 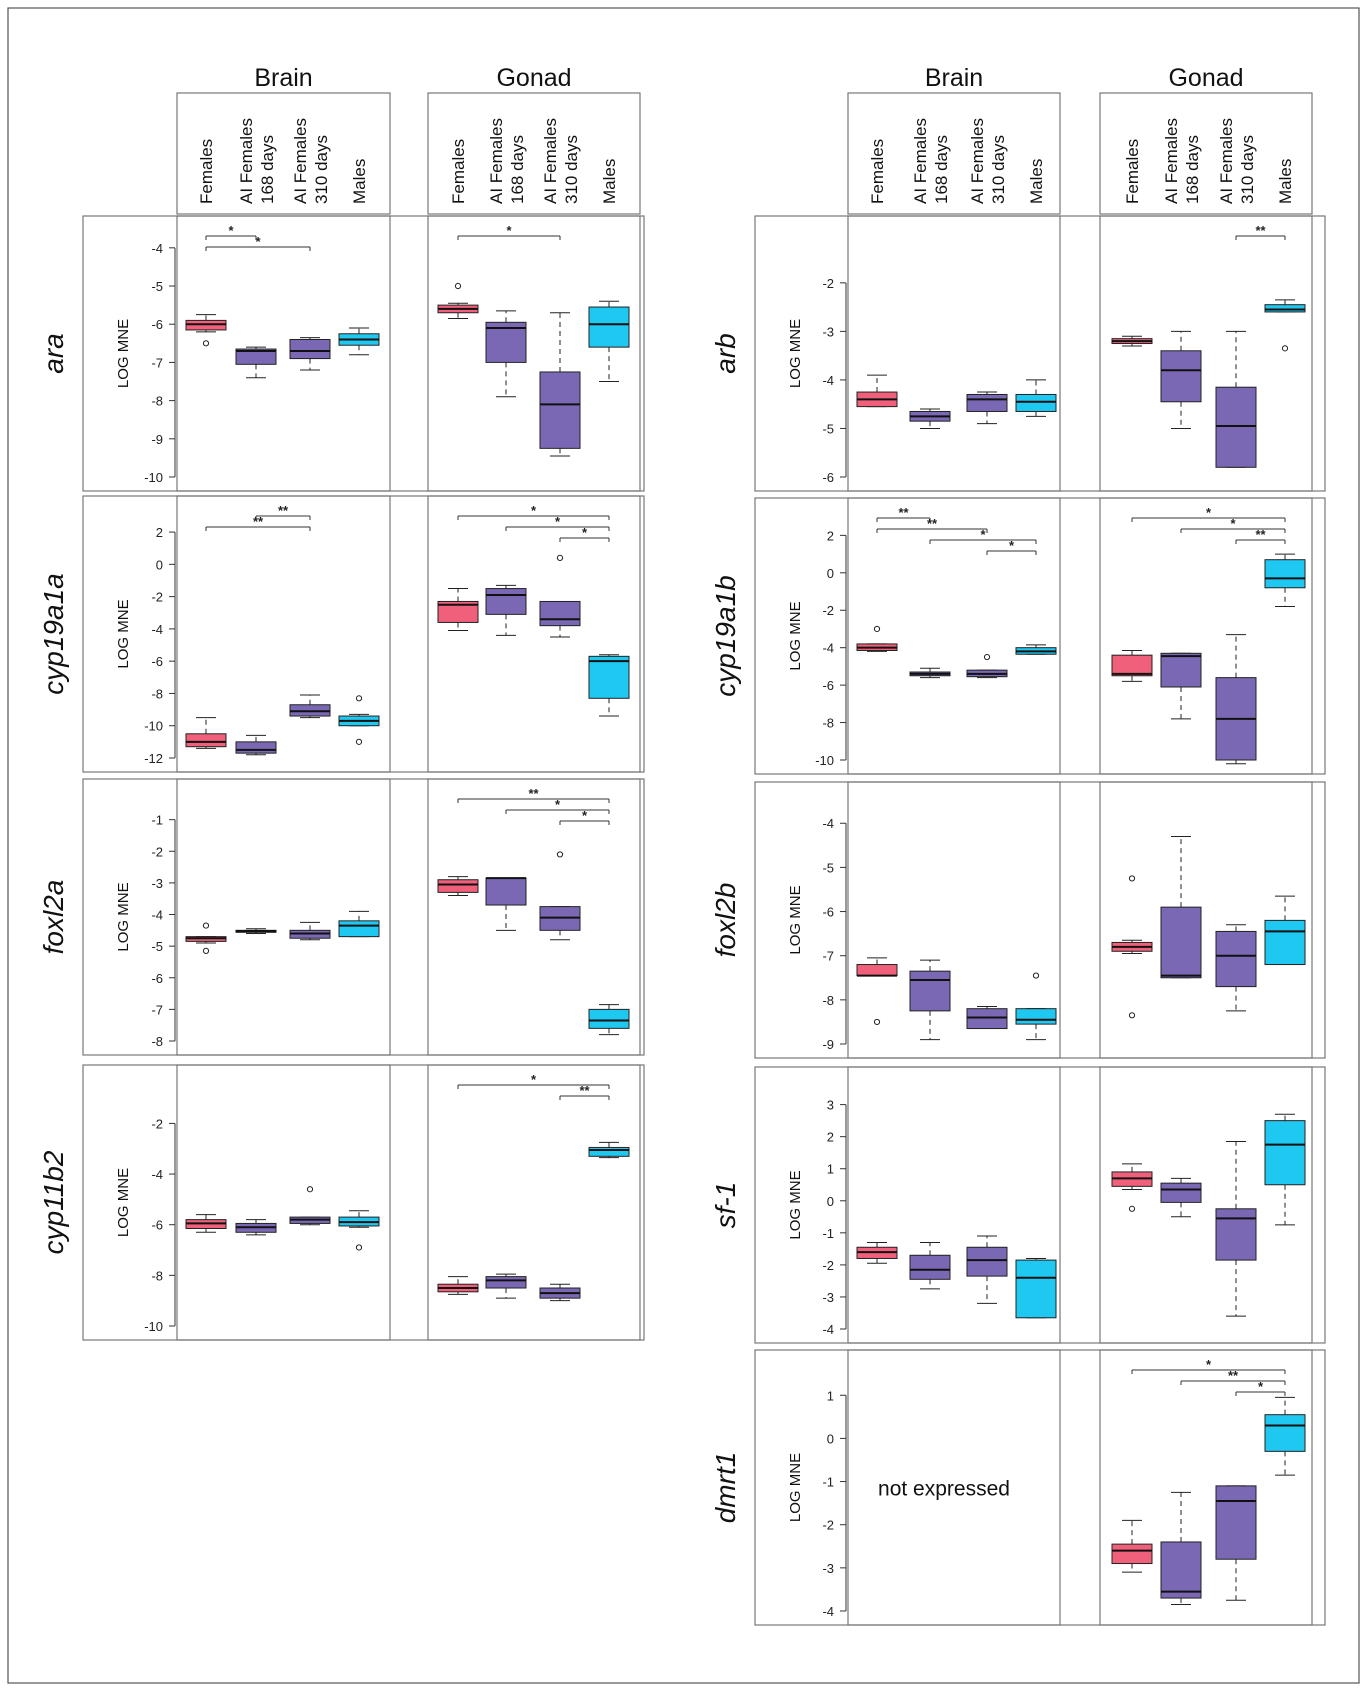 What do you see at coordinates (725, 1488) in the screenshot?
I see `gene-label: dmrt1` at bounding box center [725, 1488].